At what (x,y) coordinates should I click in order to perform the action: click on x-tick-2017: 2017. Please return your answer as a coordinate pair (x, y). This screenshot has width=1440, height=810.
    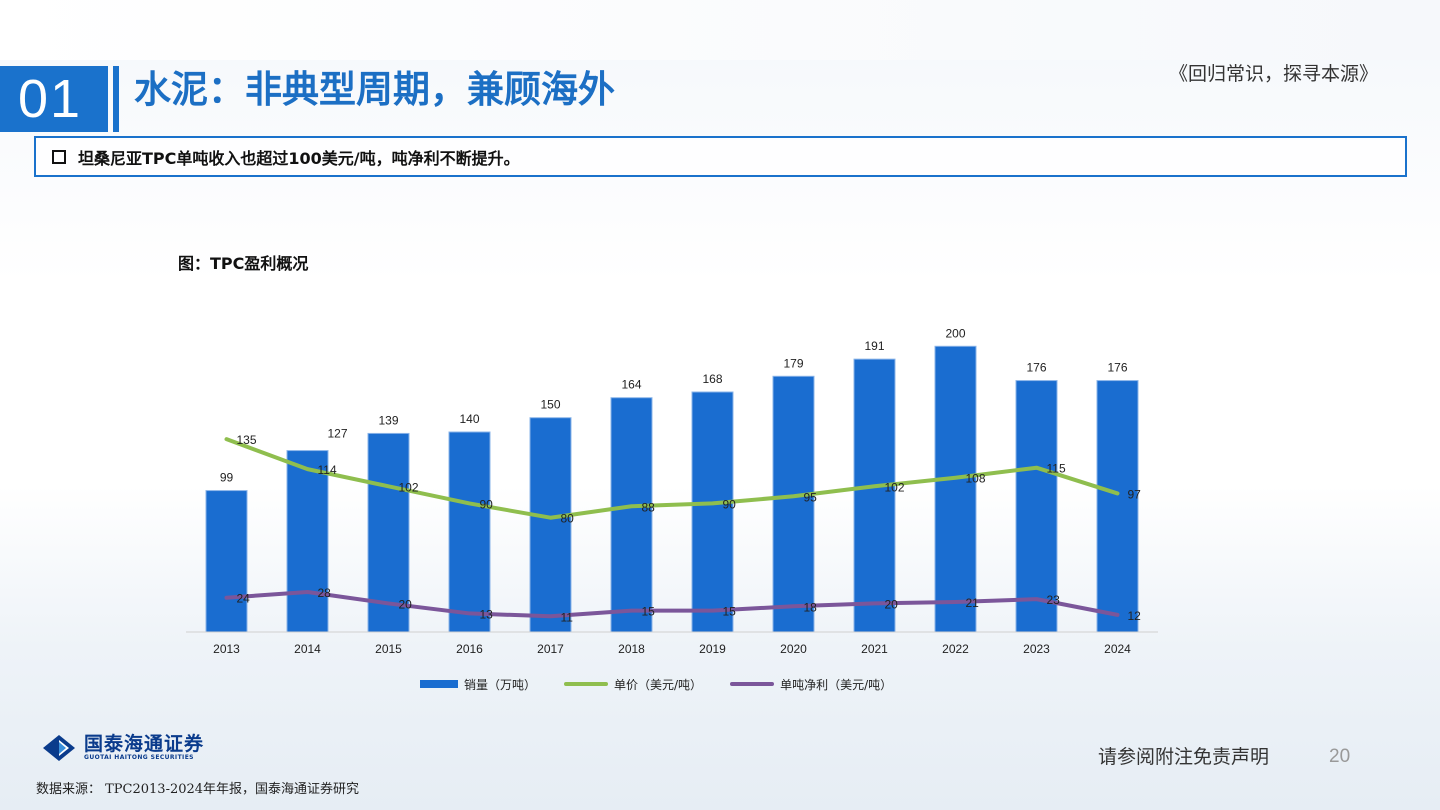
    Looking at the image, I should click on (550, 649).